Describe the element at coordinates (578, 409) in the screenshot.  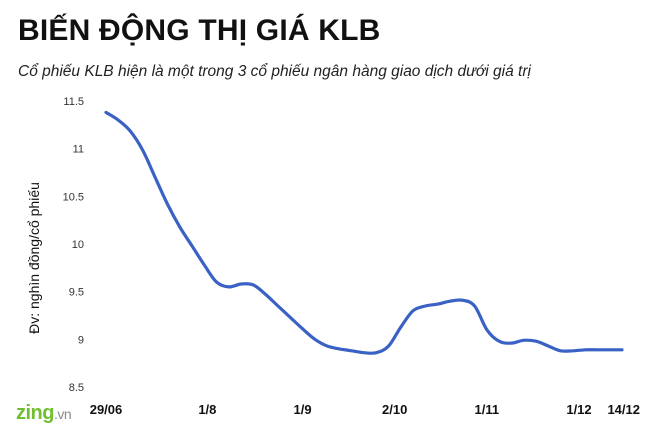
I see `x-tick-label: 1/12` at that location.